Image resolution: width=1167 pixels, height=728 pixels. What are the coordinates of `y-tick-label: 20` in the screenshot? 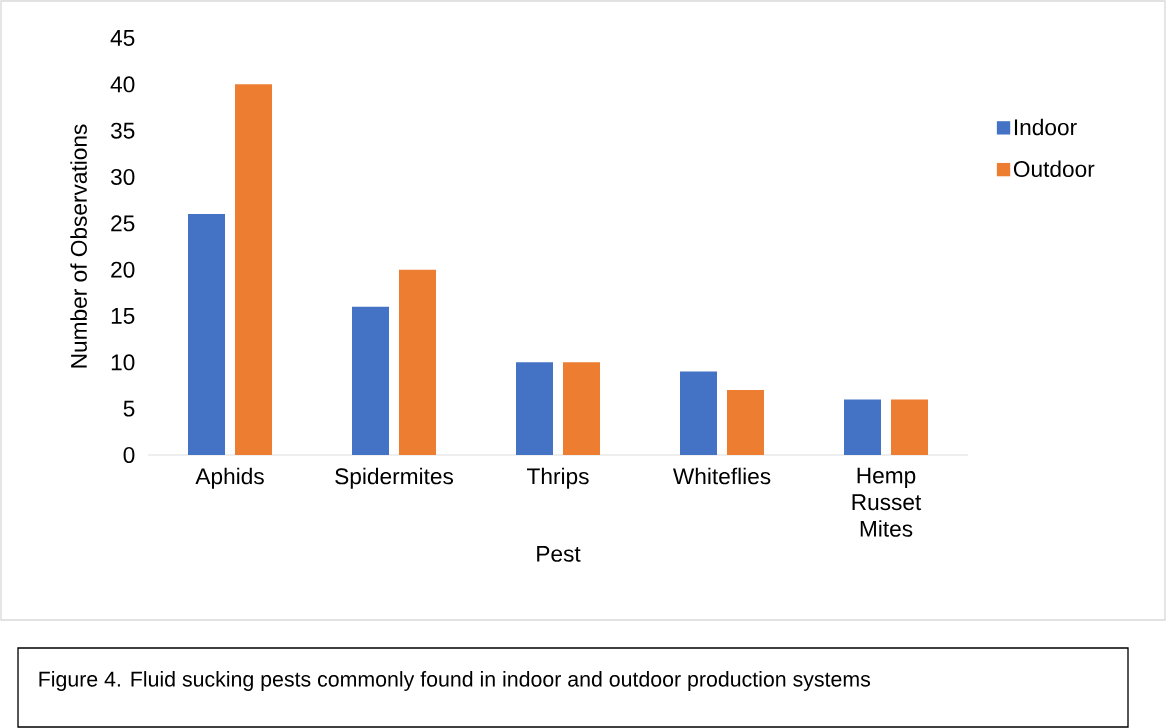 It's located at (123, 269).